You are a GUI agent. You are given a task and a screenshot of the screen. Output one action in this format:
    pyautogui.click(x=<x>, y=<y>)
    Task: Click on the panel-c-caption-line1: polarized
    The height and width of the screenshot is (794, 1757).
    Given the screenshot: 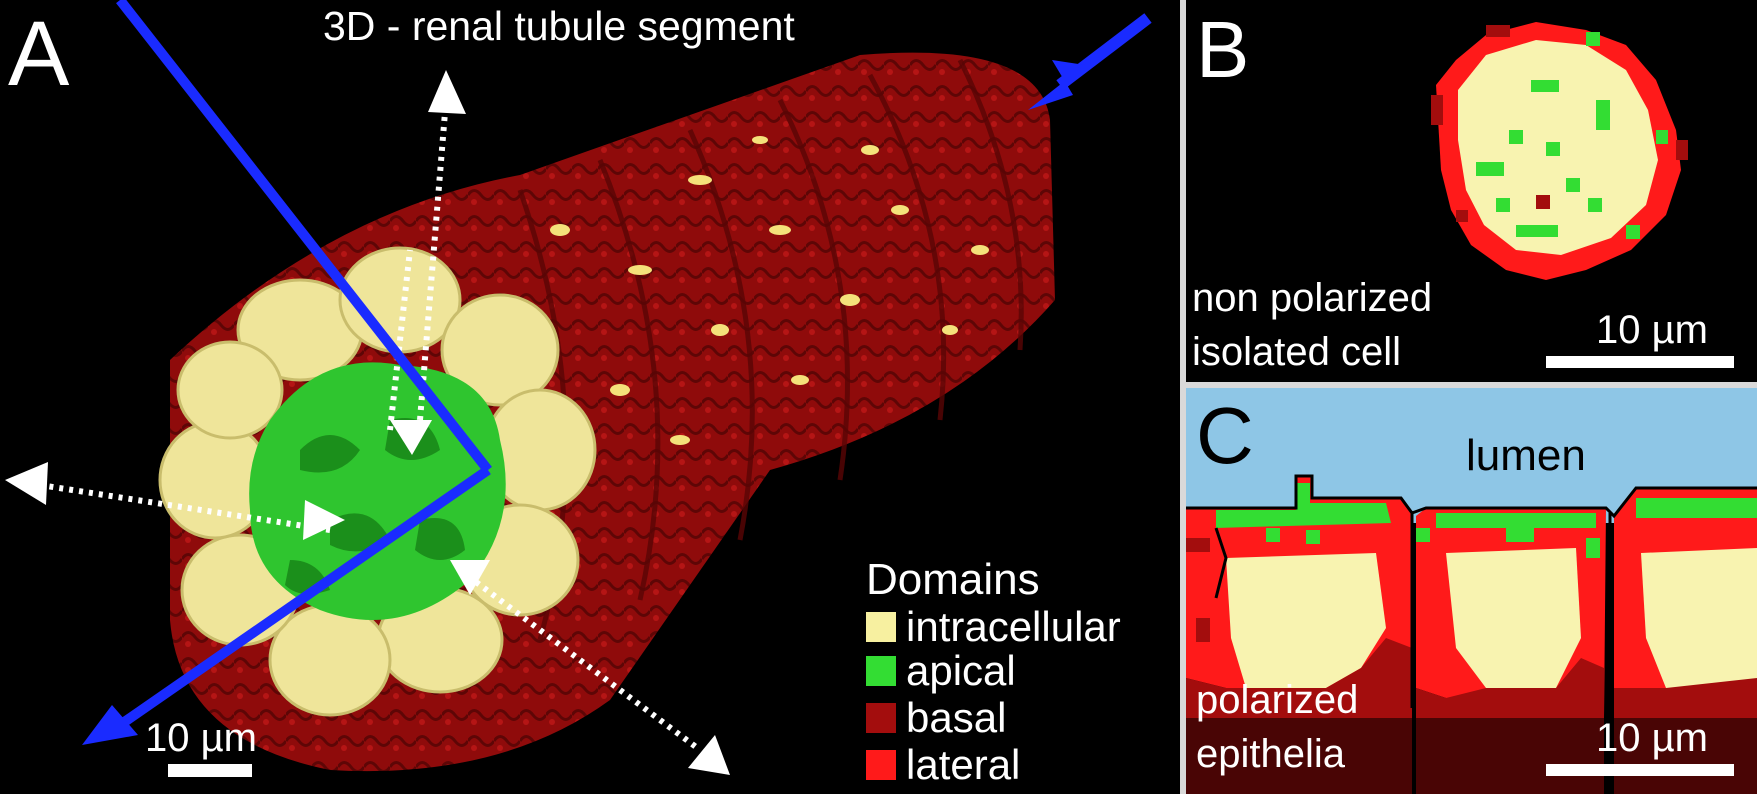 What is the action you would take?
    pyautogui.click(x=1277, y=700)
    